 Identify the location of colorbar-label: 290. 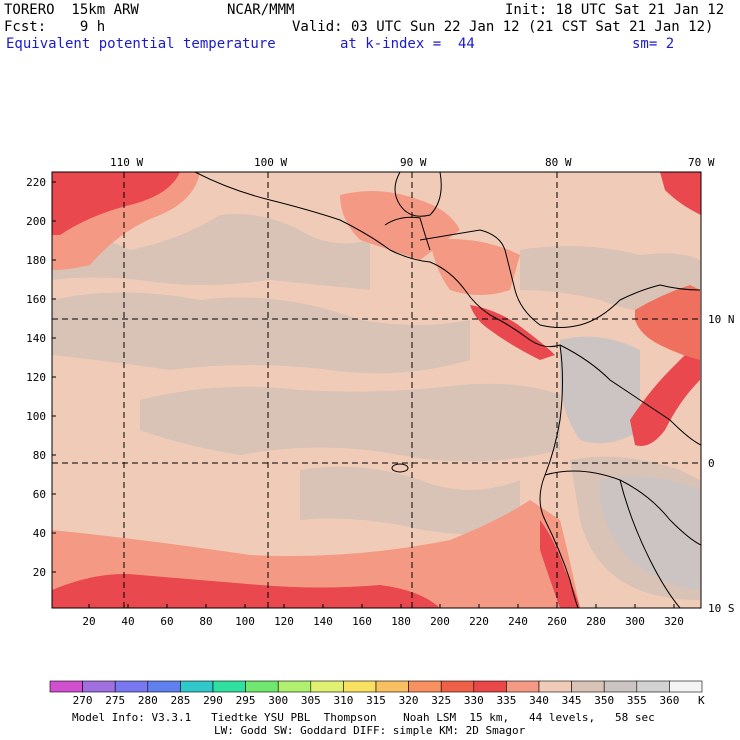
(213, 700).